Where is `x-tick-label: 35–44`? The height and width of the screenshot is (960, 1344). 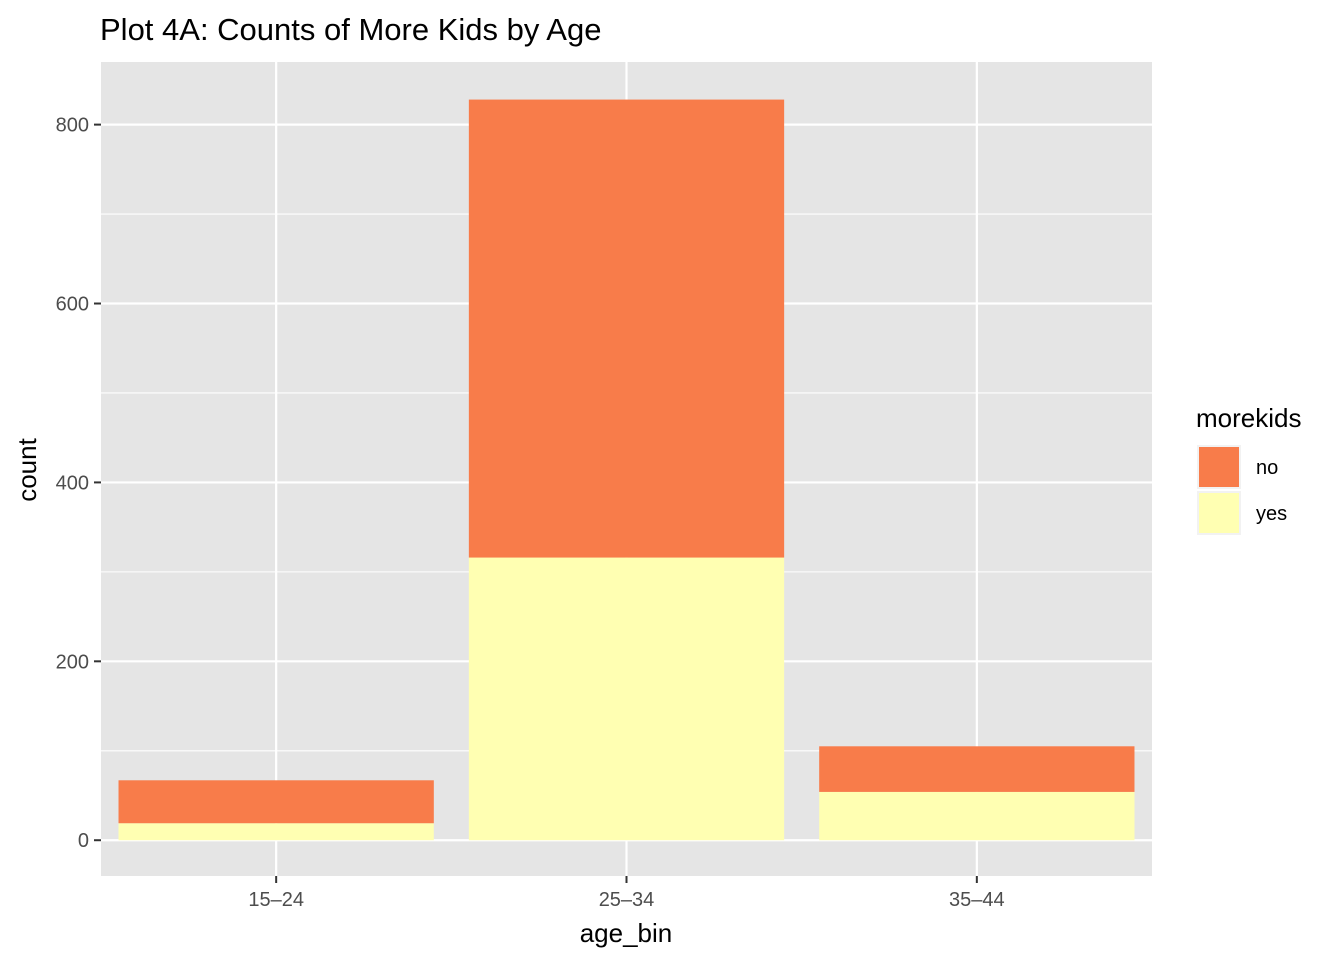
x-tick-label: 35–44 is located at coordinates (977, 900).